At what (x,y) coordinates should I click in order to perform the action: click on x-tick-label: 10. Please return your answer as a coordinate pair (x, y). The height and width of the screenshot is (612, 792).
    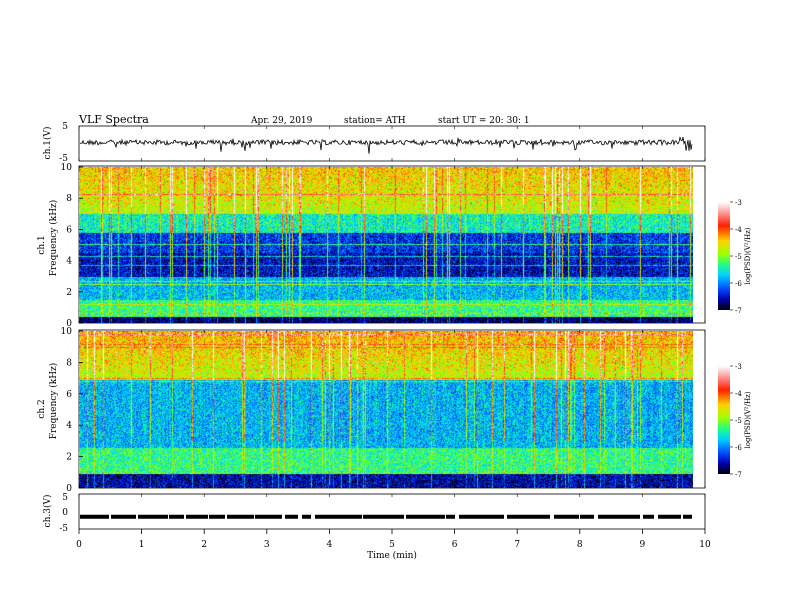
    Looking at the image, I should click on (705, 545).